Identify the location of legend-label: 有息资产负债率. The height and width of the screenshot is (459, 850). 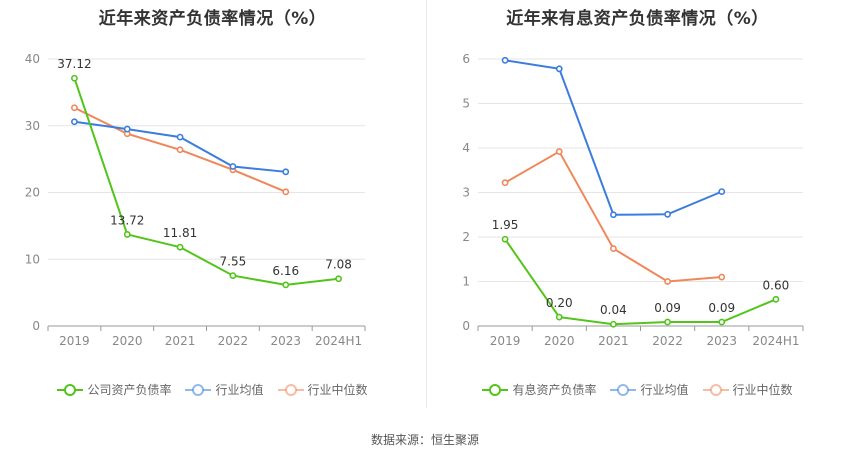
(554, 390).